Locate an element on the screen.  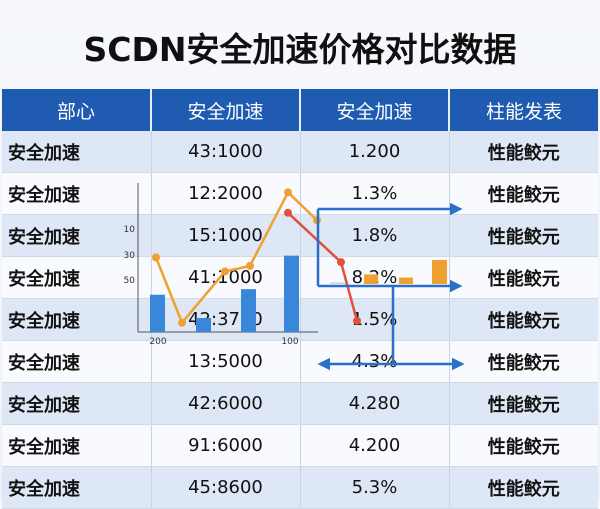
header-cell: 部心 is located at coordinates (77, 110).